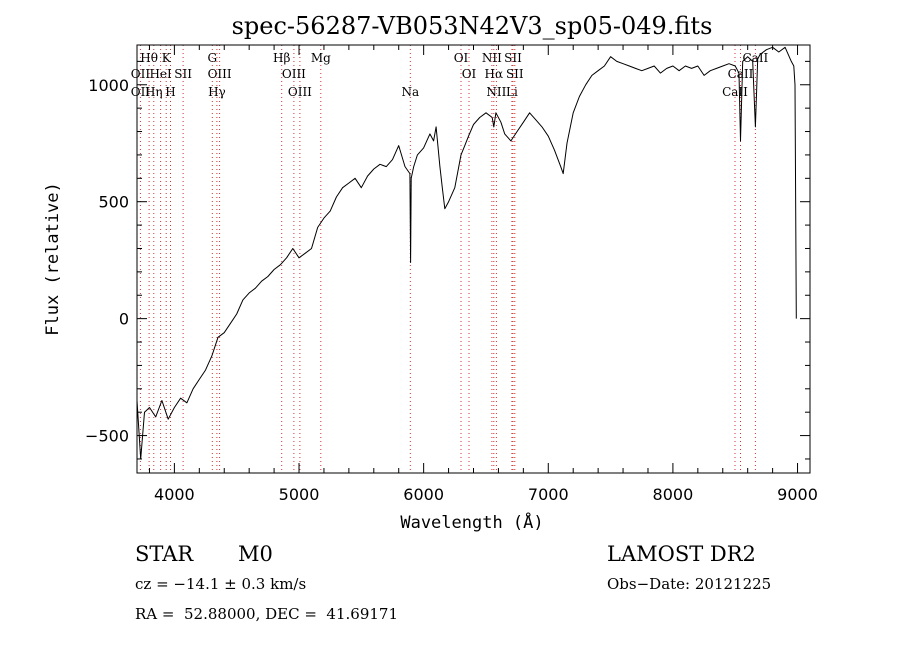 The height and width of the screenshot is (650, 900). What do you see at coordinates (108, 85) in the screenshot?
I see `y-tick-label: 1000` at bounding box center [108, 85].